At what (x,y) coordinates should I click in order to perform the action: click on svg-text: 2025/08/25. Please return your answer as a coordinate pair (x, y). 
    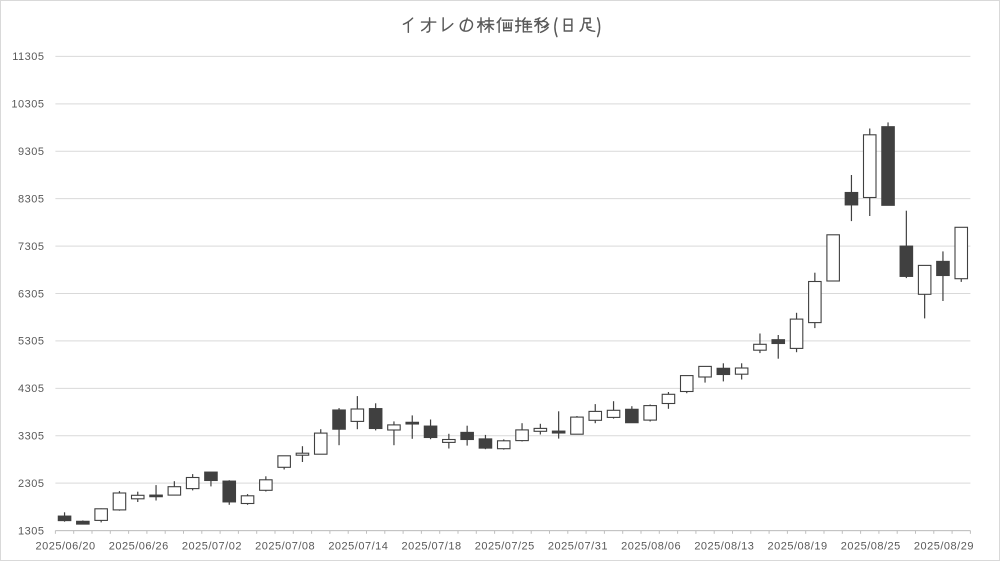
    Looking at the image, I should click on (871, 547).